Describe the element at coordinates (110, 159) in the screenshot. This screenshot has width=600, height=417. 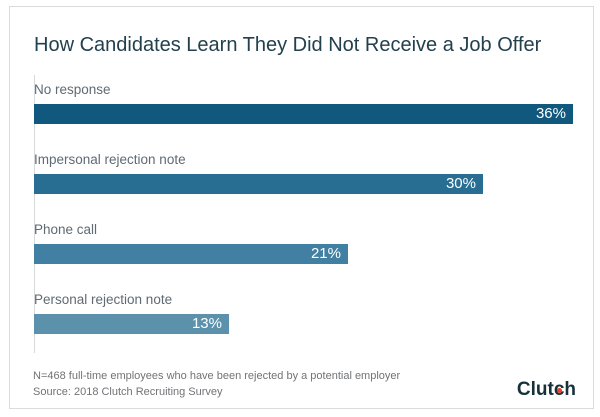
I see `bar-category-label: Impersonal rejection note` at that location.